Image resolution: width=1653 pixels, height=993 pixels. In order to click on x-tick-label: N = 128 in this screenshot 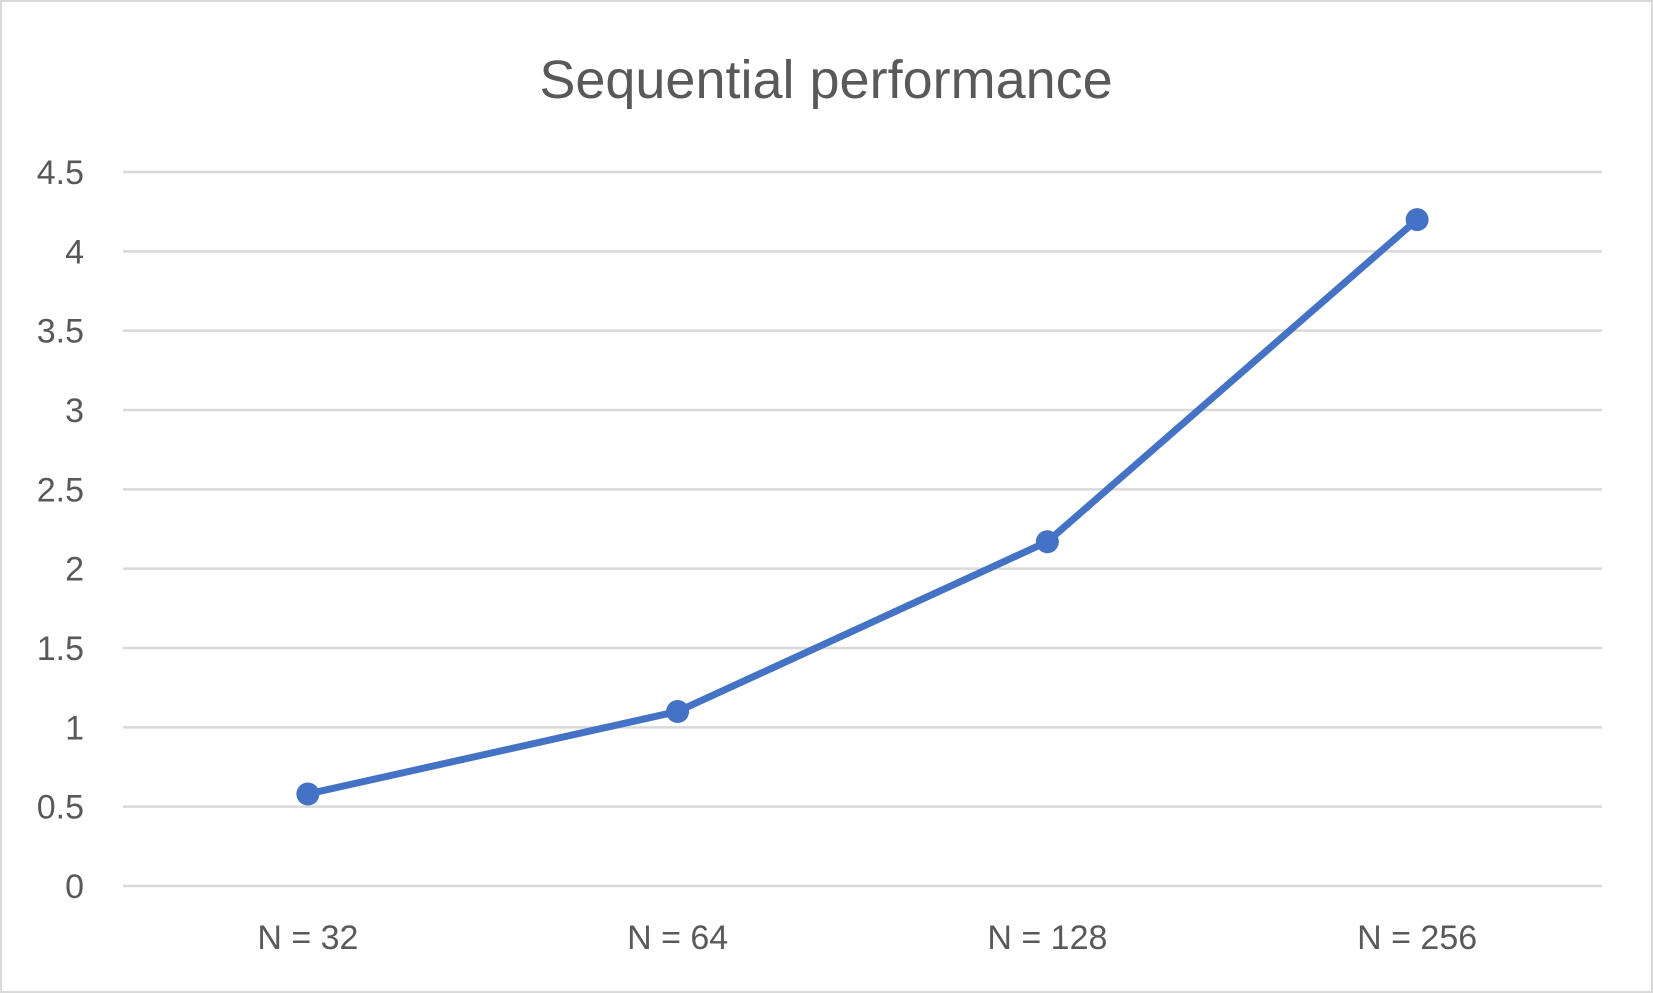, I will do `click(1047, 938)`.